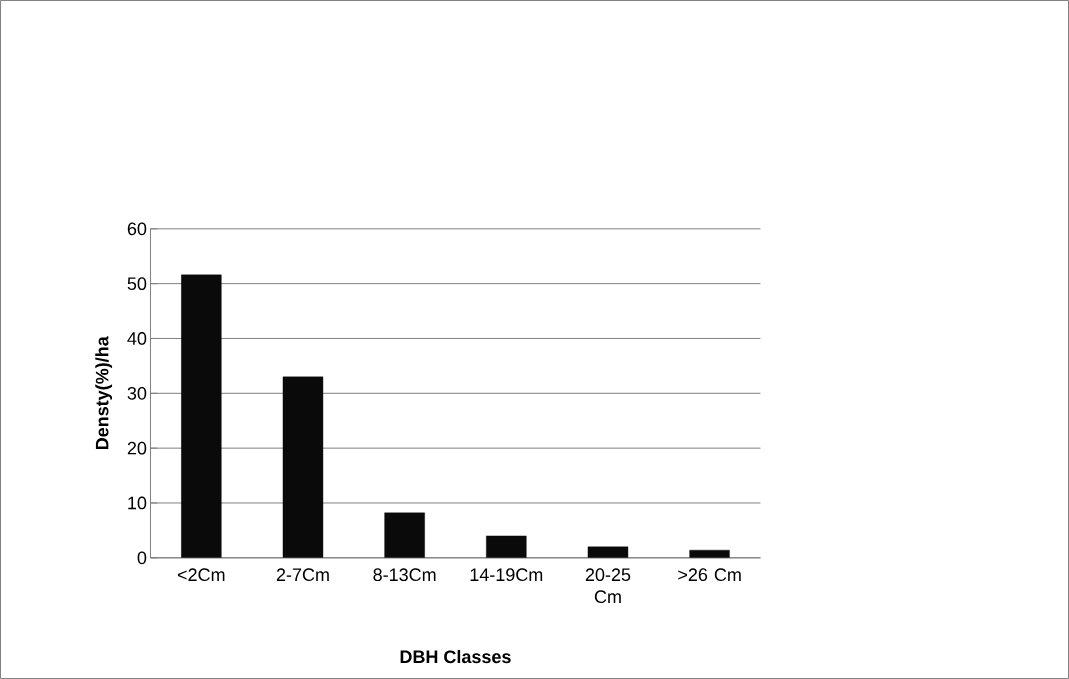 Image resolution: width=1069 pixels, height=679 pixels. I want to click on x-axis-title: DBH Classes, so click(455, 656).